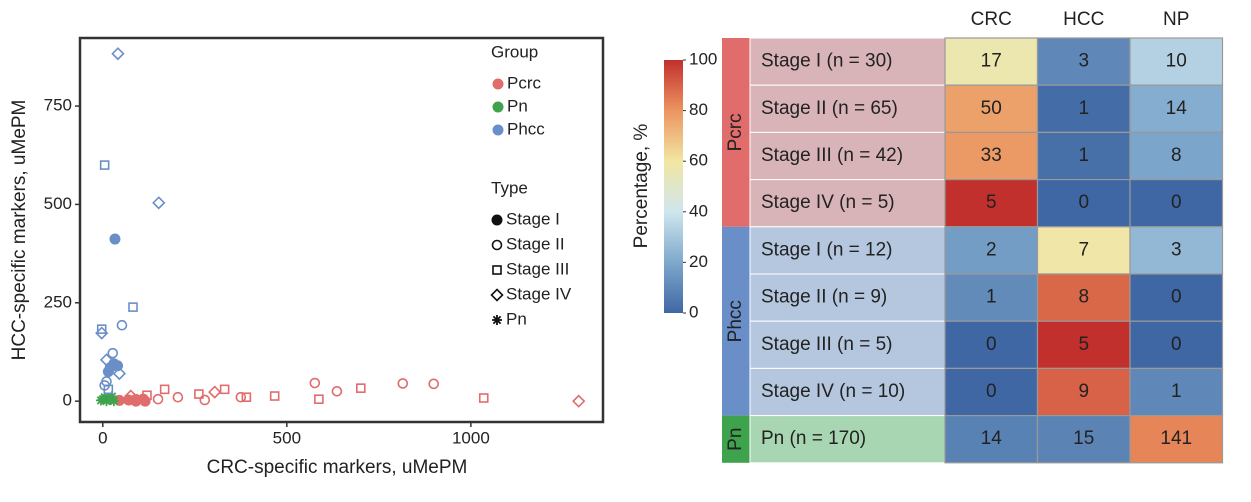 The image size is (1251, 502). What do you see at coordinates (58, 301) in the screenshot?
I see `y-tick-label: 250` at bounding box center [58, 301].